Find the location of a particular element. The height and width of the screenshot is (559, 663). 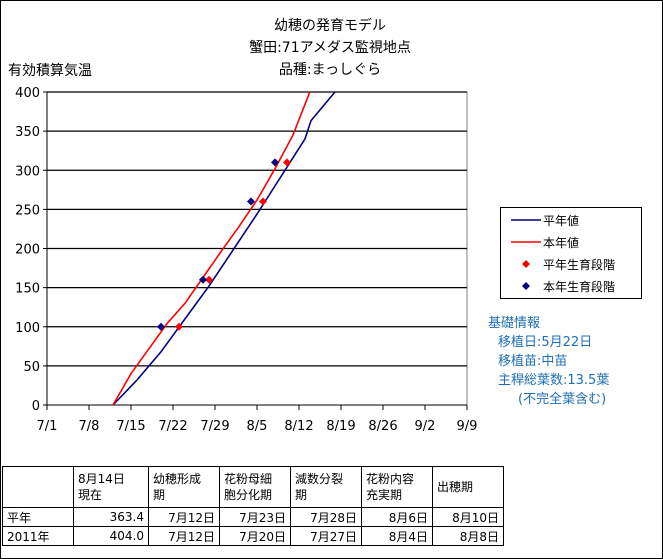

table-header-cell: 花粉母細 胞分化期 is located at coordinates (255, 487).